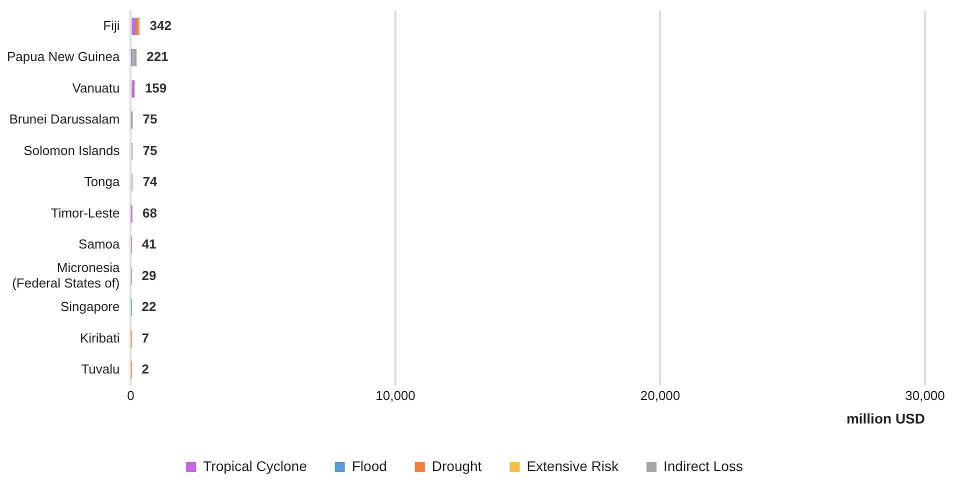 The height and width of the screenshot is (484, 955). Describe the element at coordinates (396, 395) in the screenshot. I see `x-tick-label: 10,000` at that location.